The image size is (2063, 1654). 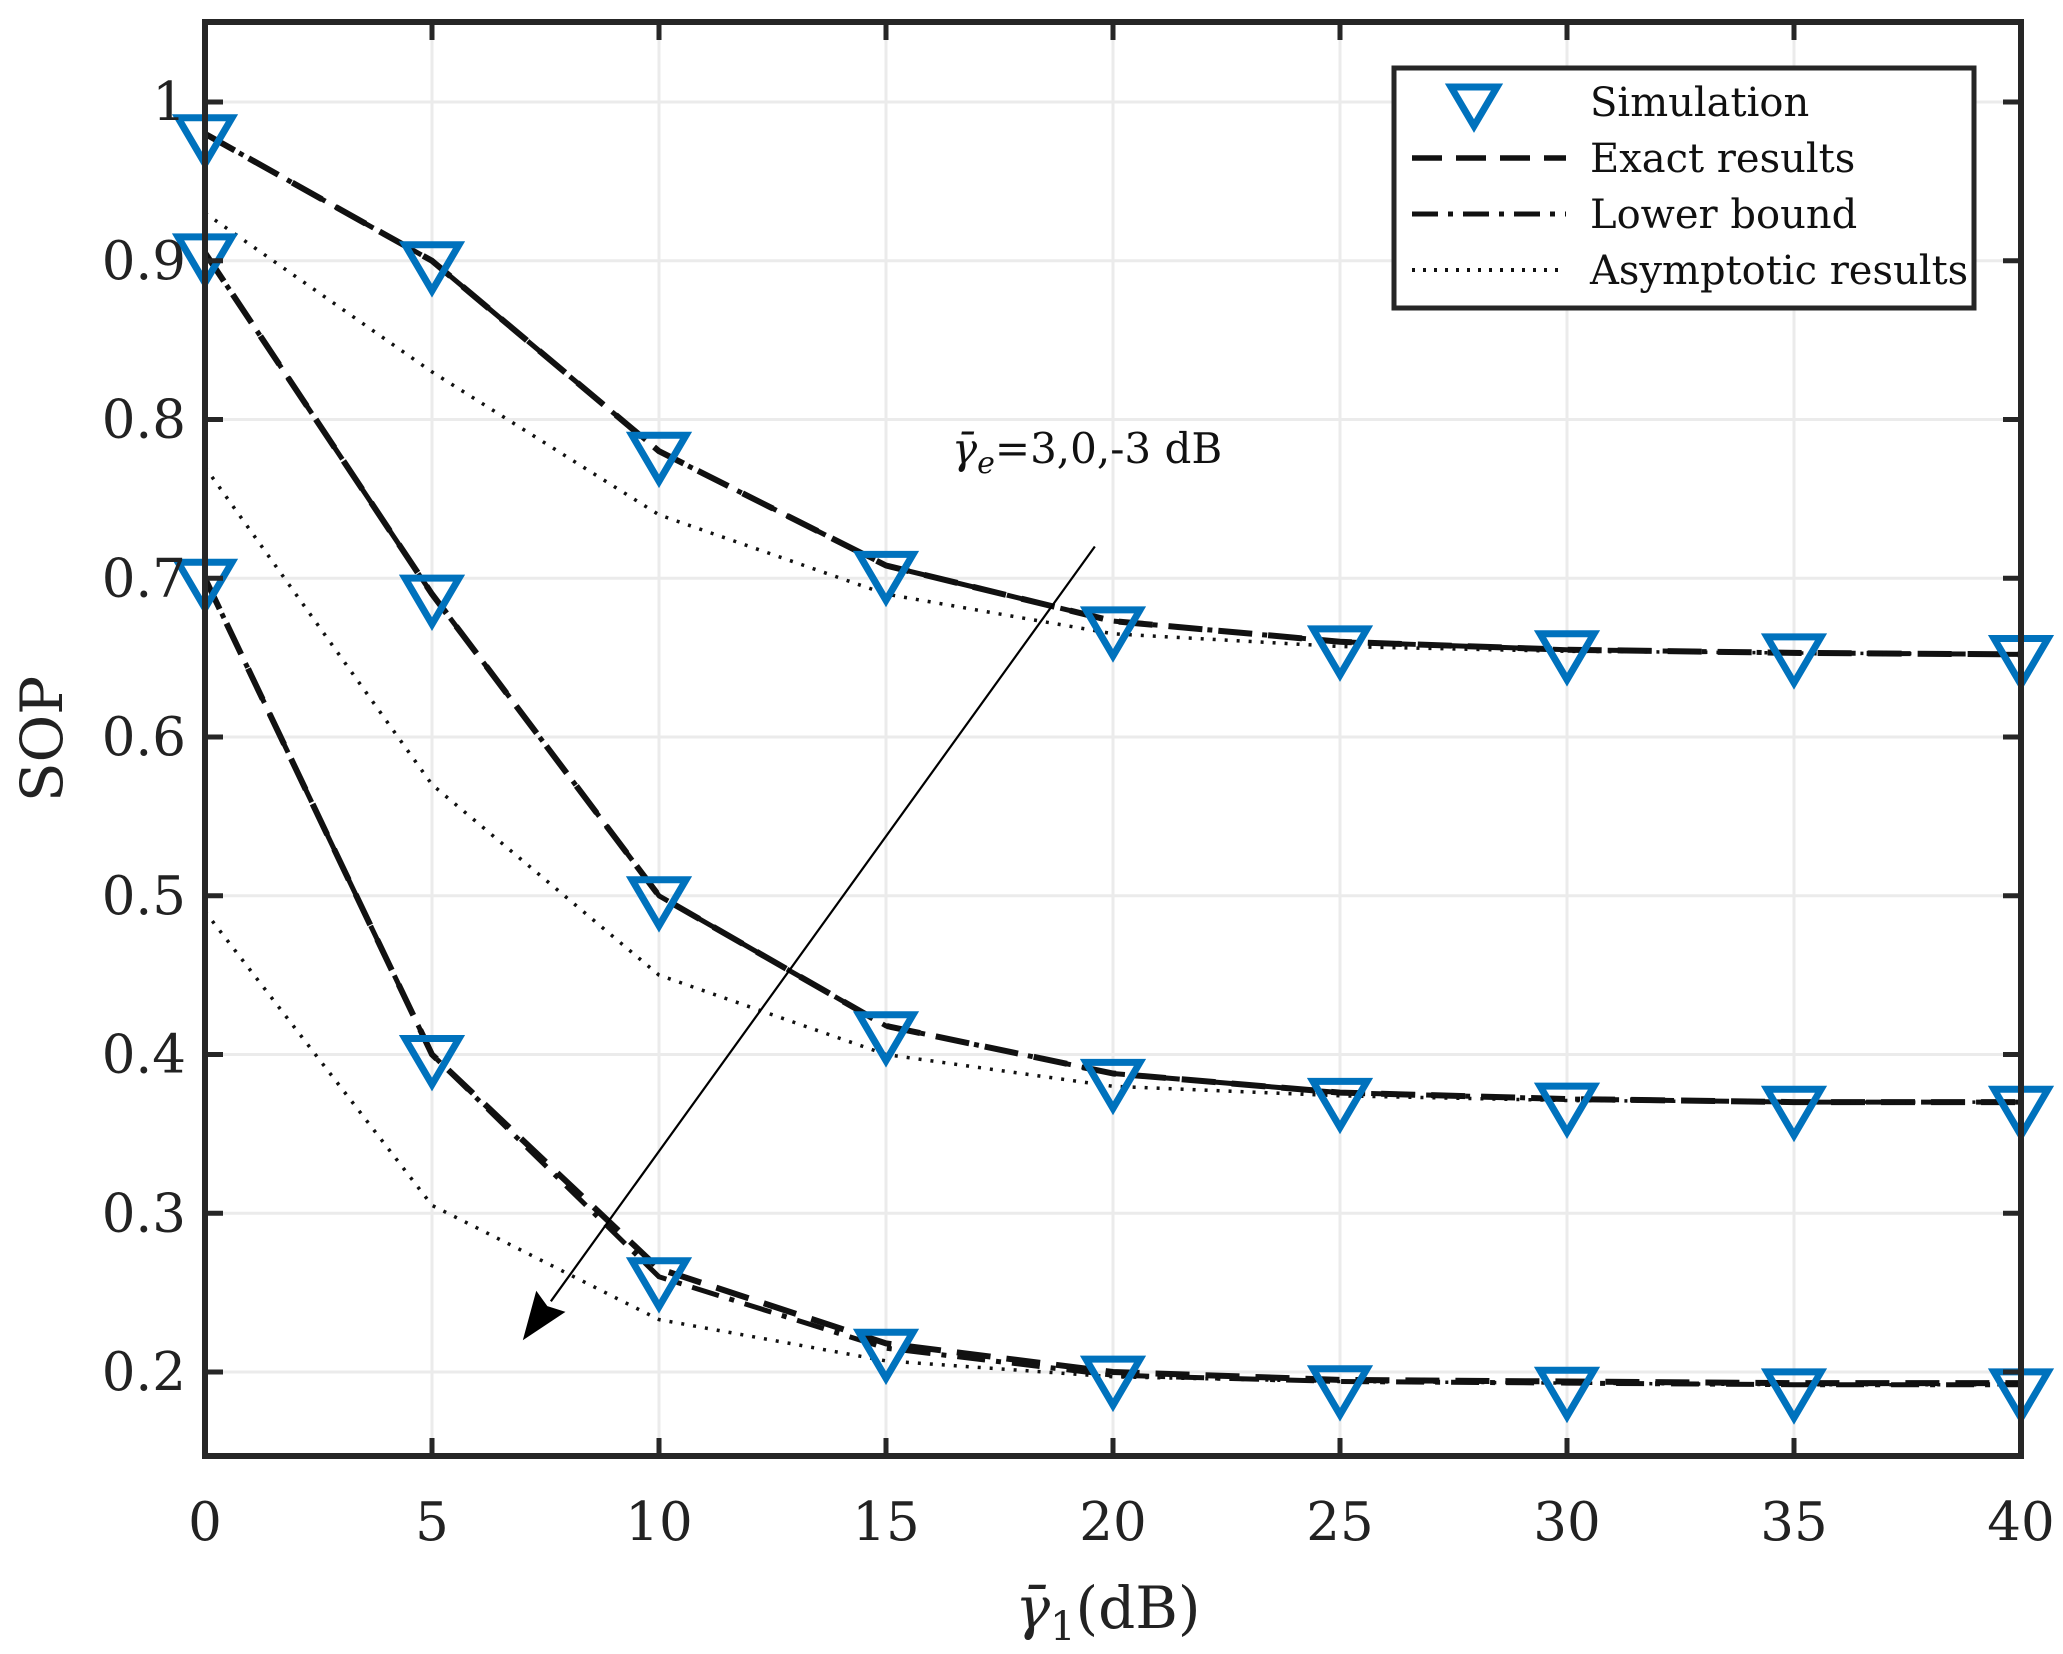 I want to click on annotation-arrow, so click(x=822, y=923).